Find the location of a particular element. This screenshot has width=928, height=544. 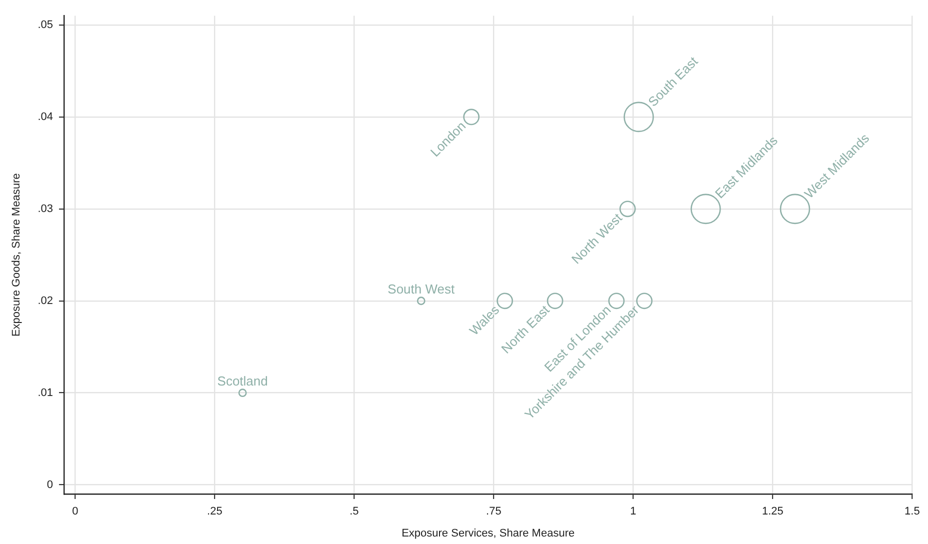

y-axis-title: Exposure Goods, Share Measure is located at coordinates (16, 255).